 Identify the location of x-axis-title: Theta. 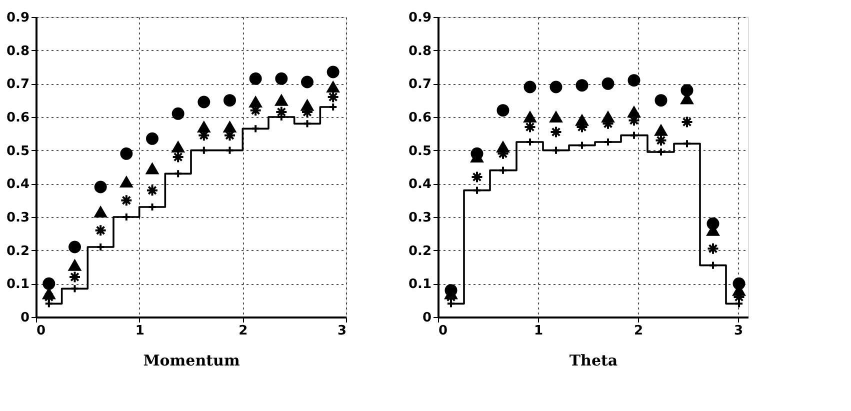
(593, 361).